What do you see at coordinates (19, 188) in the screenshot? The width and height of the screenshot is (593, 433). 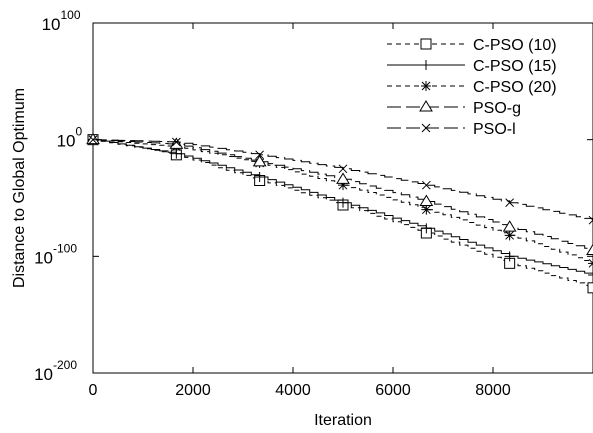 I see `y-axis-label: Distance to Global Optimum` at bounding box center [19, 188].